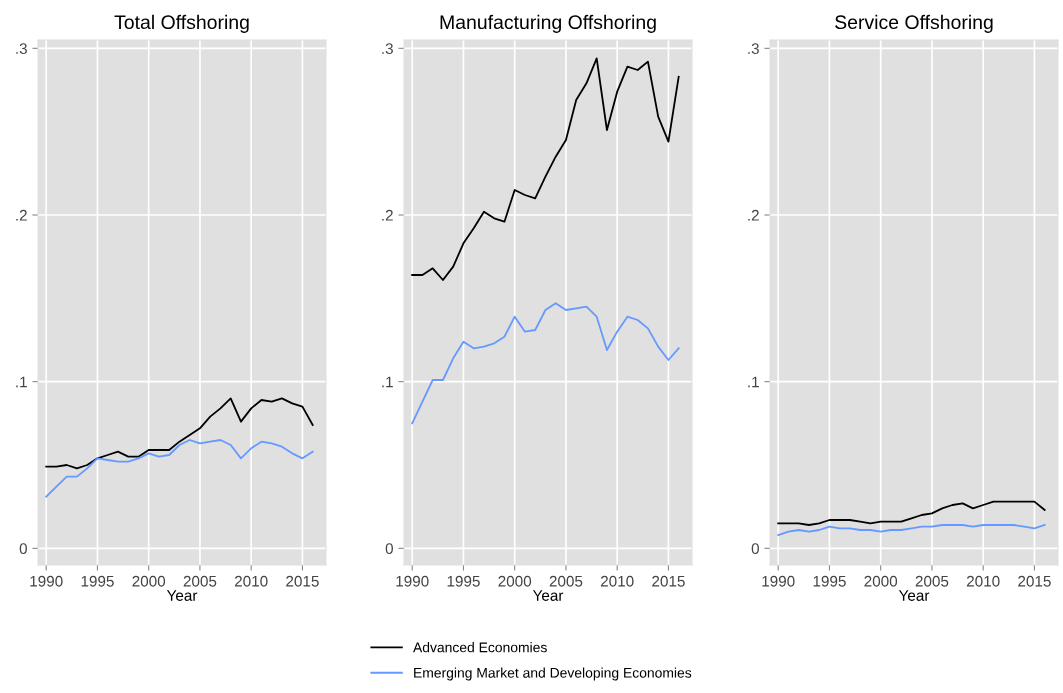 This screenshot has width=1063, height=693. Describe the element at coordinates (914, 23) in the screenshot. I see `chart-title: Service Offshoring` at that location.